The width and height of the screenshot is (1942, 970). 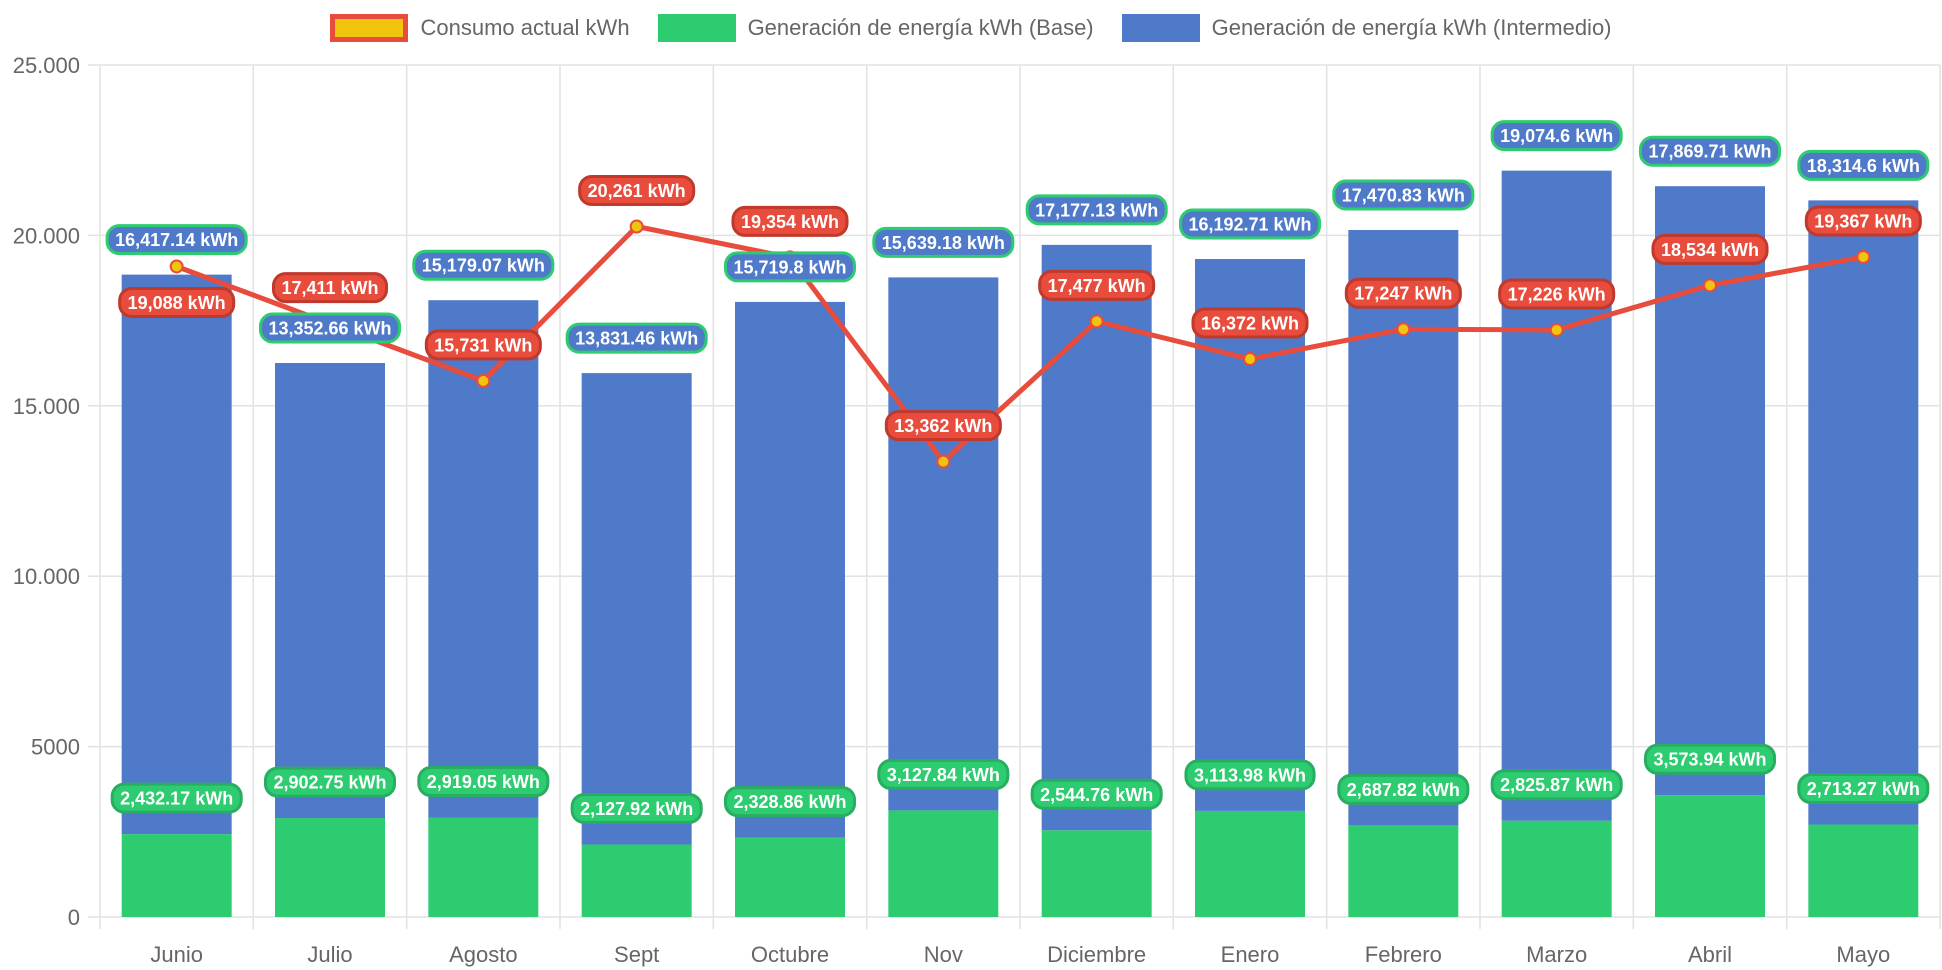 I want to click on consumption-label: 15,731 kWh, so click(x=483, y=345).